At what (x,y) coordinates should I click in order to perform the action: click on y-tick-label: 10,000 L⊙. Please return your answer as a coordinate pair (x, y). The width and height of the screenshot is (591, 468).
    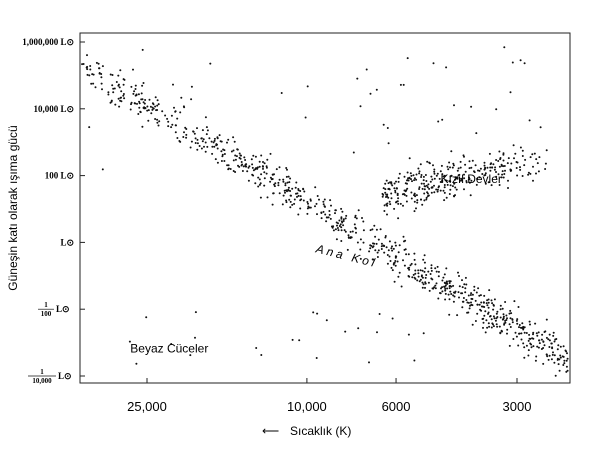
    Looking at the image, I should click on (53, 109).